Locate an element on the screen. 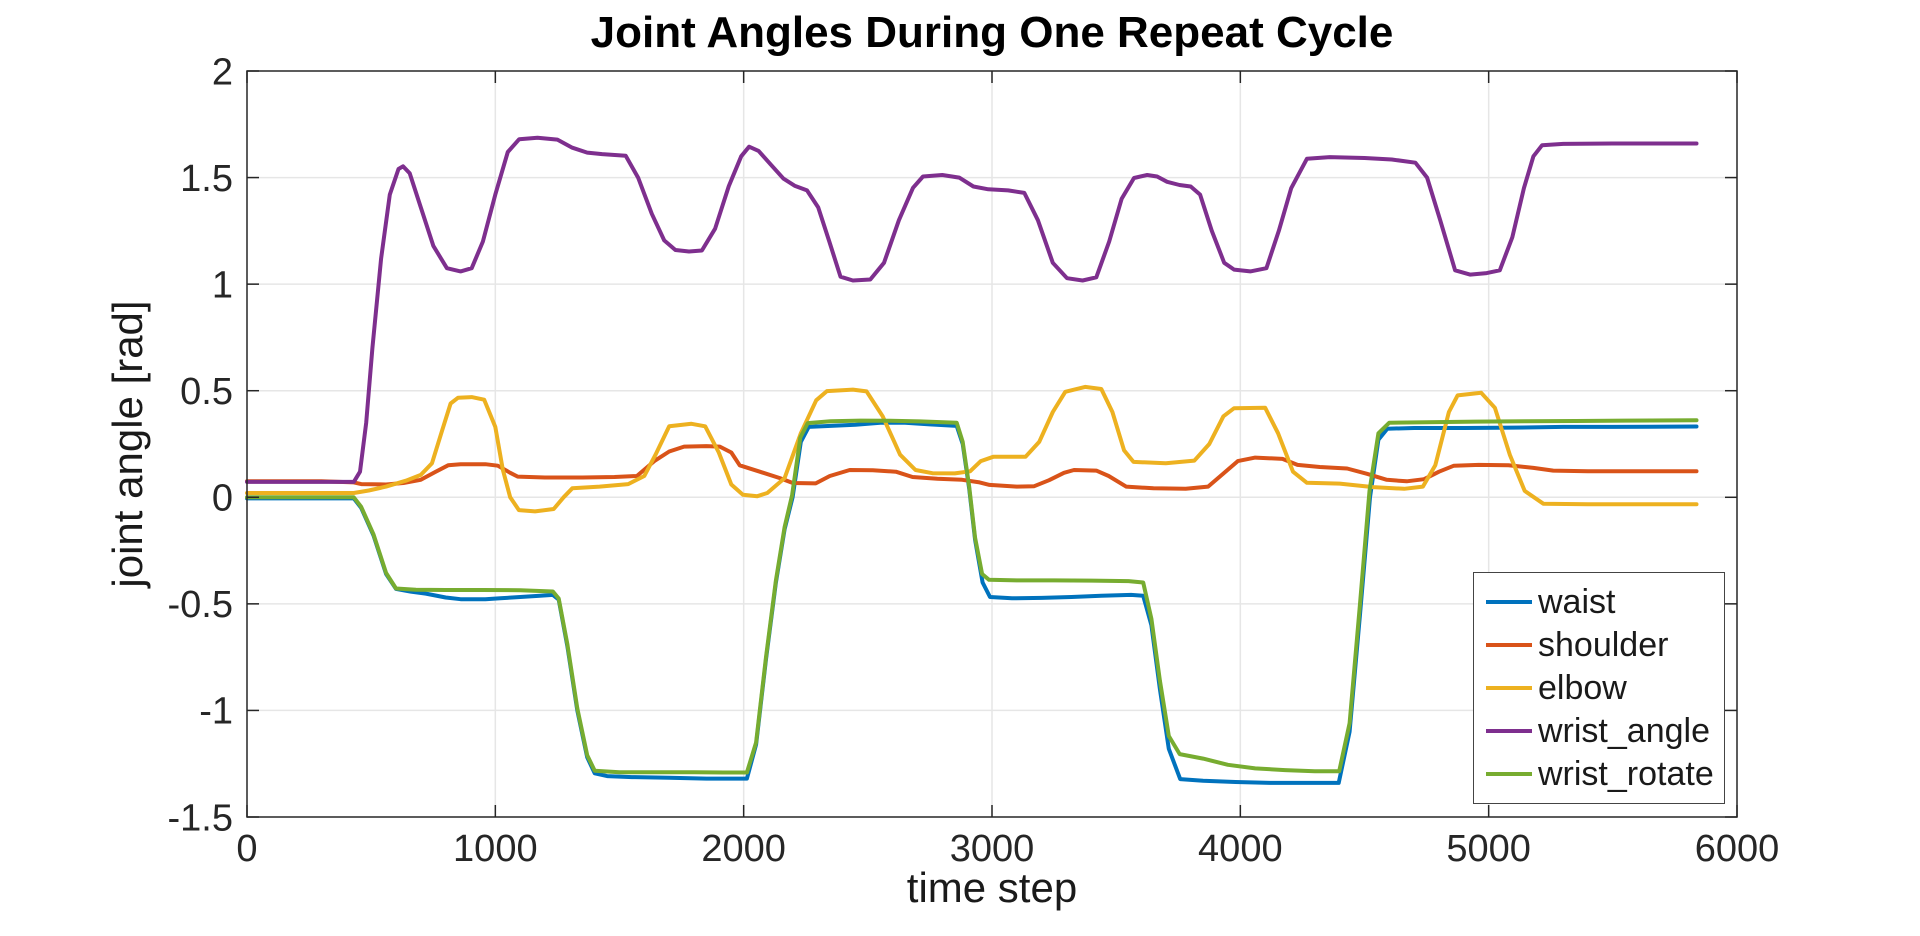 Image resolution: width=1920 pixels, height=936 pixels. y-tick-label: 1.5 is located at coordinates (206, 179).